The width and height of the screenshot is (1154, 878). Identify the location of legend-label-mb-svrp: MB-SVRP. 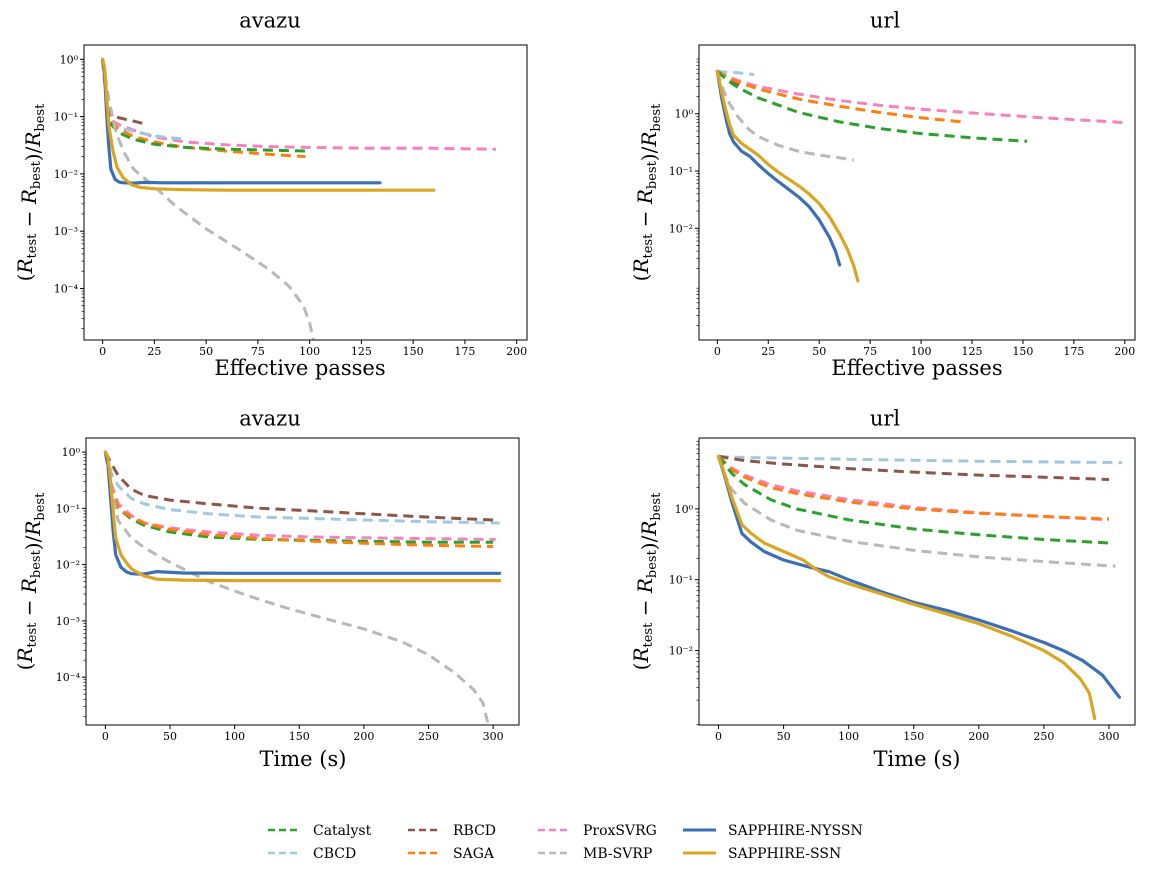
(617, 854).